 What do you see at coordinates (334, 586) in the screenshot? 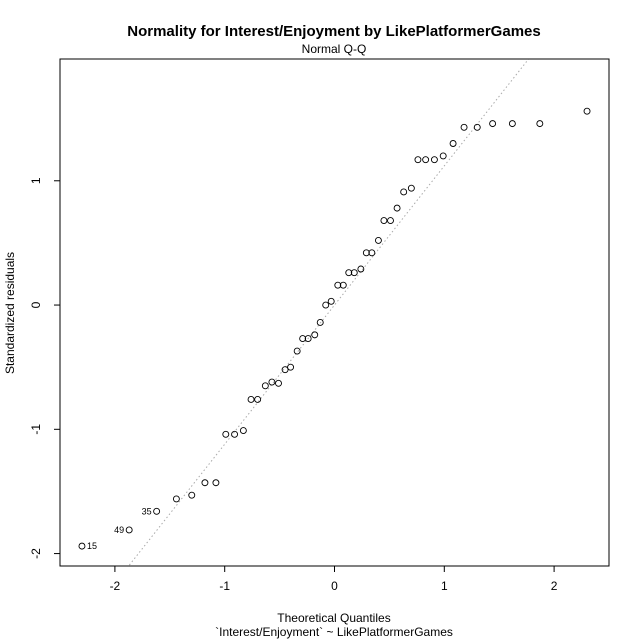
I see `x-tick-label: 0` at bounding box center [334, 586].